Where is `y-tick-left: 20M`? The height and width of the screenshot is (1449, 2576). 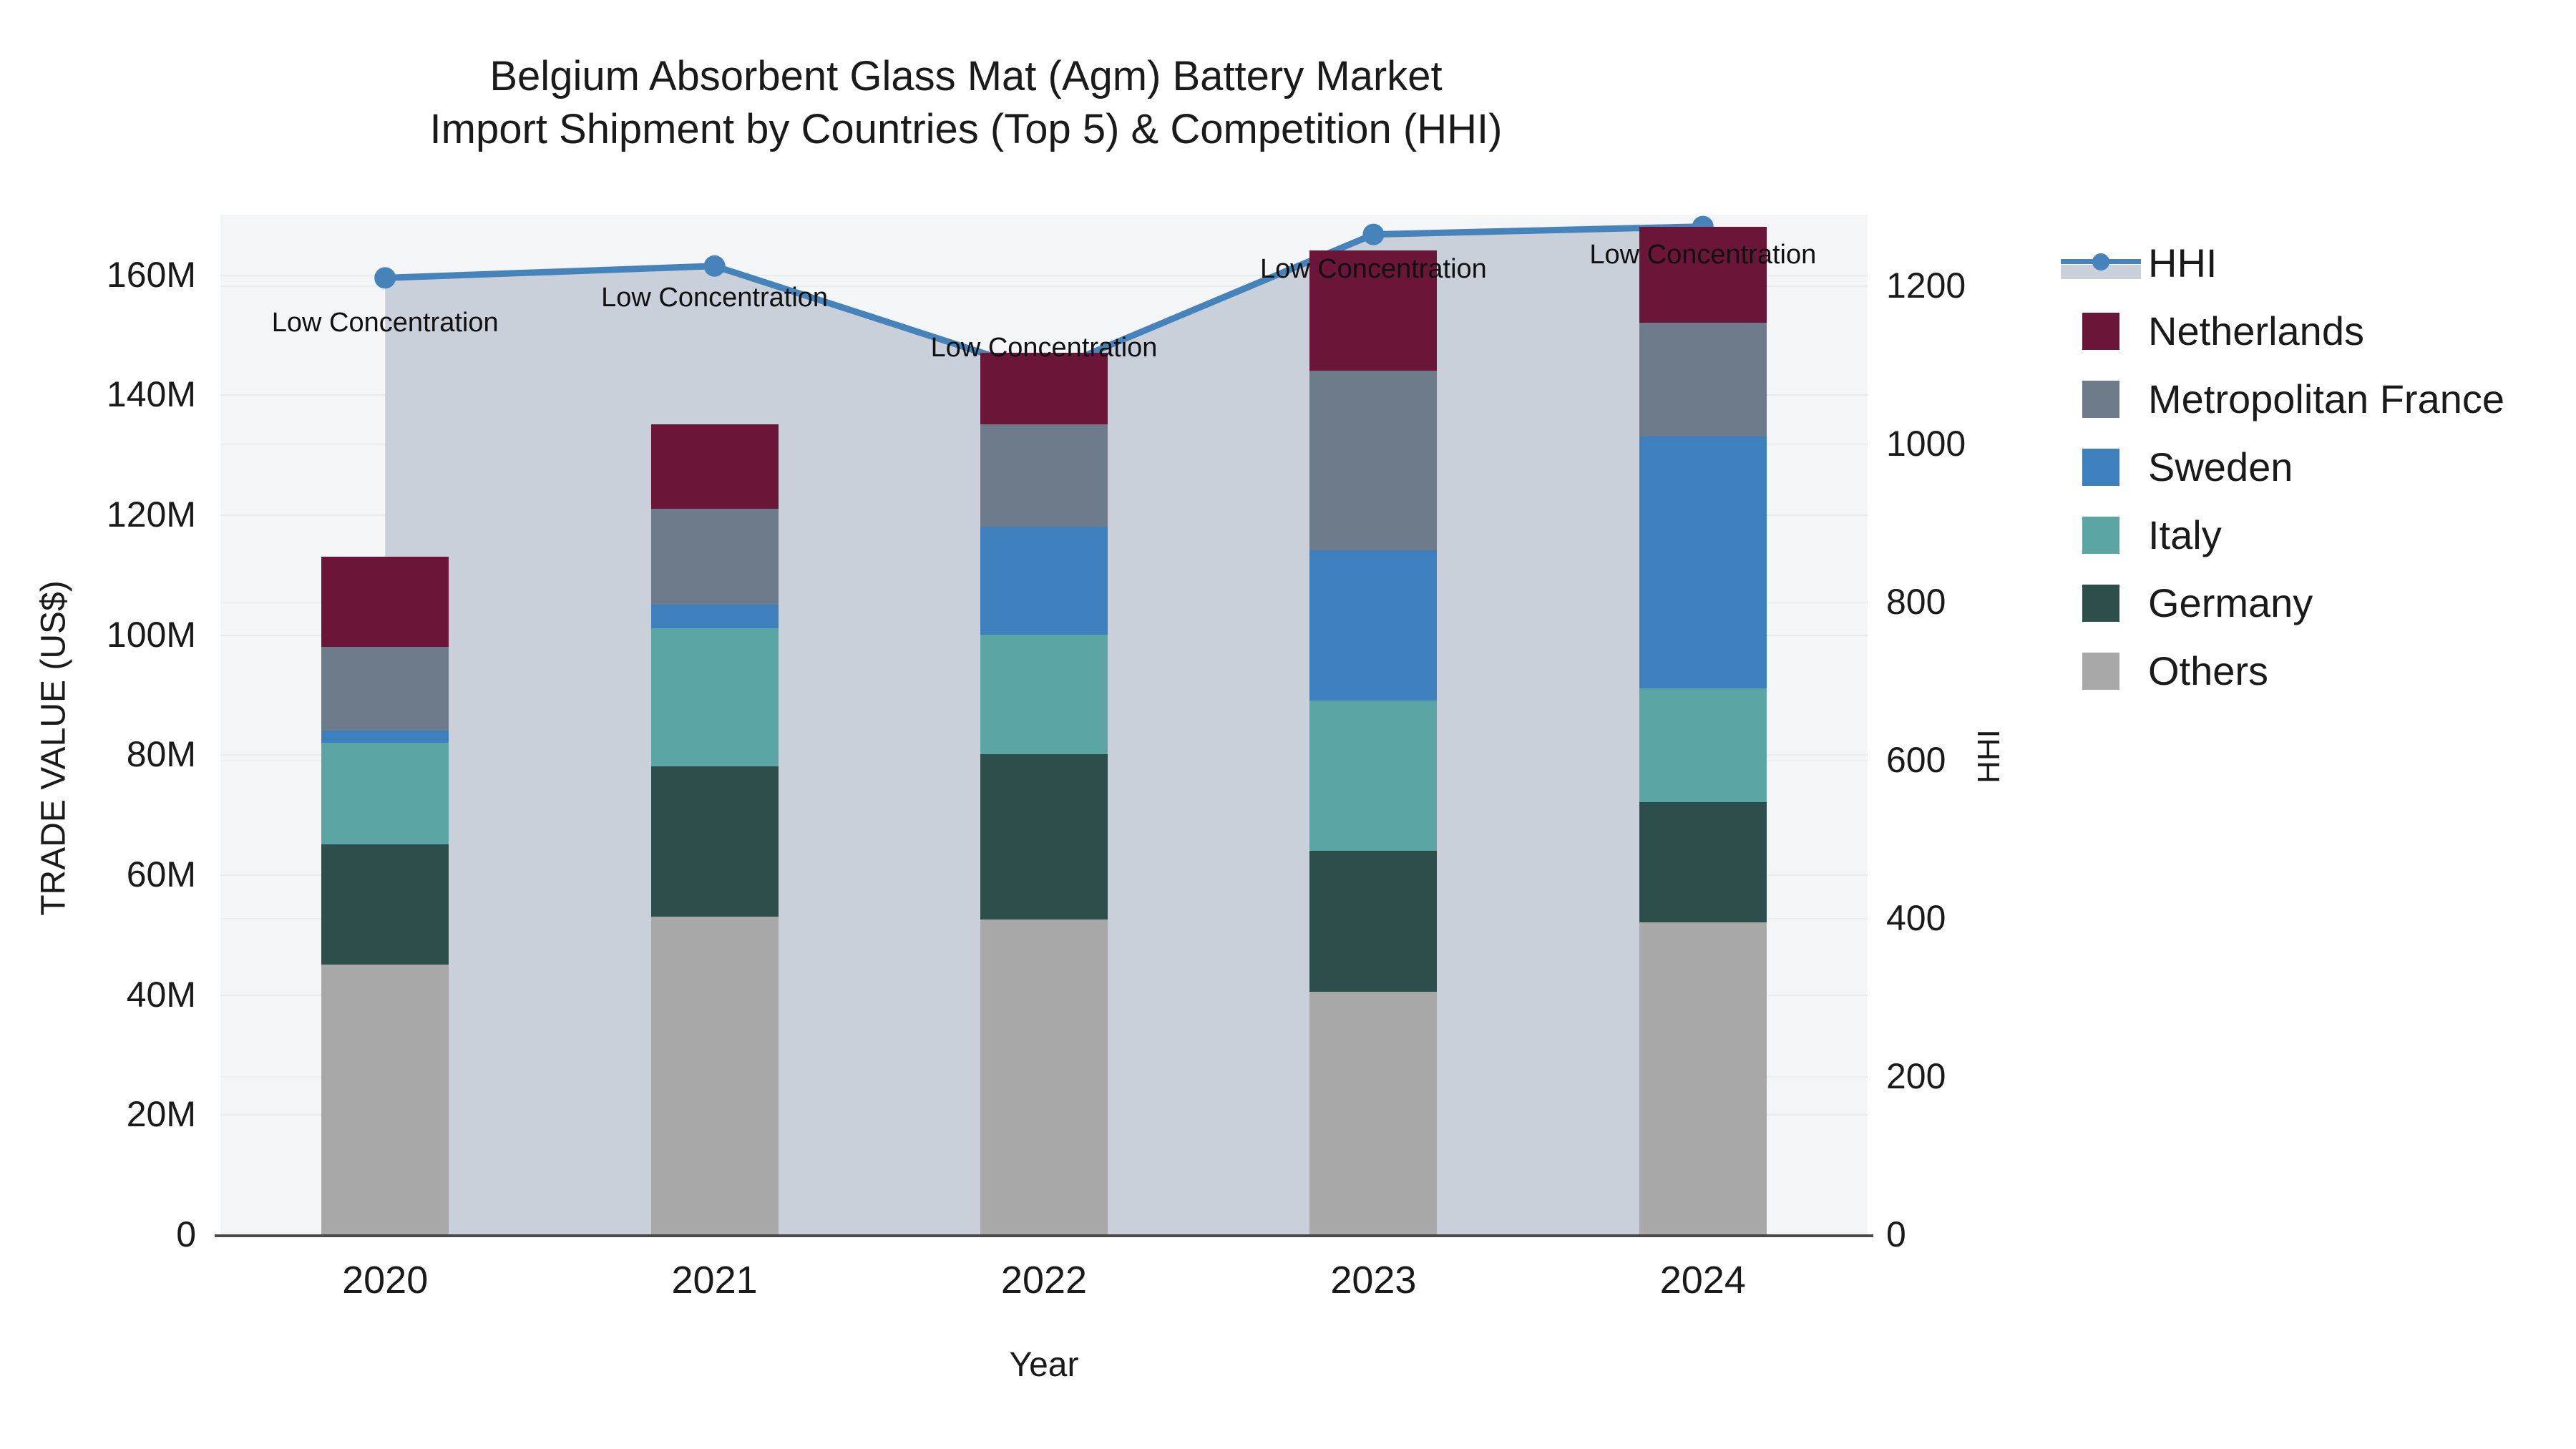
y-tick-left: 20M is located at coordinates (161, 1114).